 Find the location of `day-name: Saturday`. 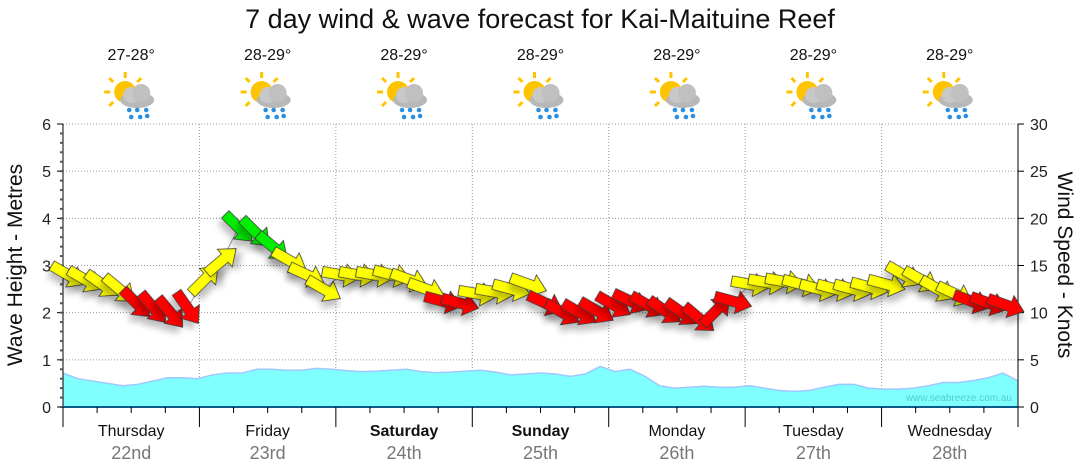

day-name: Saturday is located at coordinates (404, 431).